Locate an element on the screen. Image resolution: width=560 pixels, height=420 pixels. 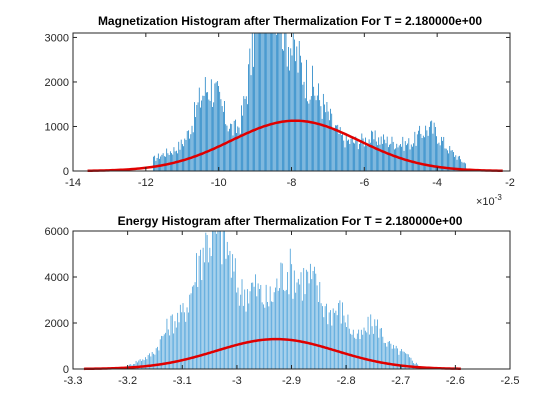
x-tick-label: -10 is located at coordinates (219, 183).